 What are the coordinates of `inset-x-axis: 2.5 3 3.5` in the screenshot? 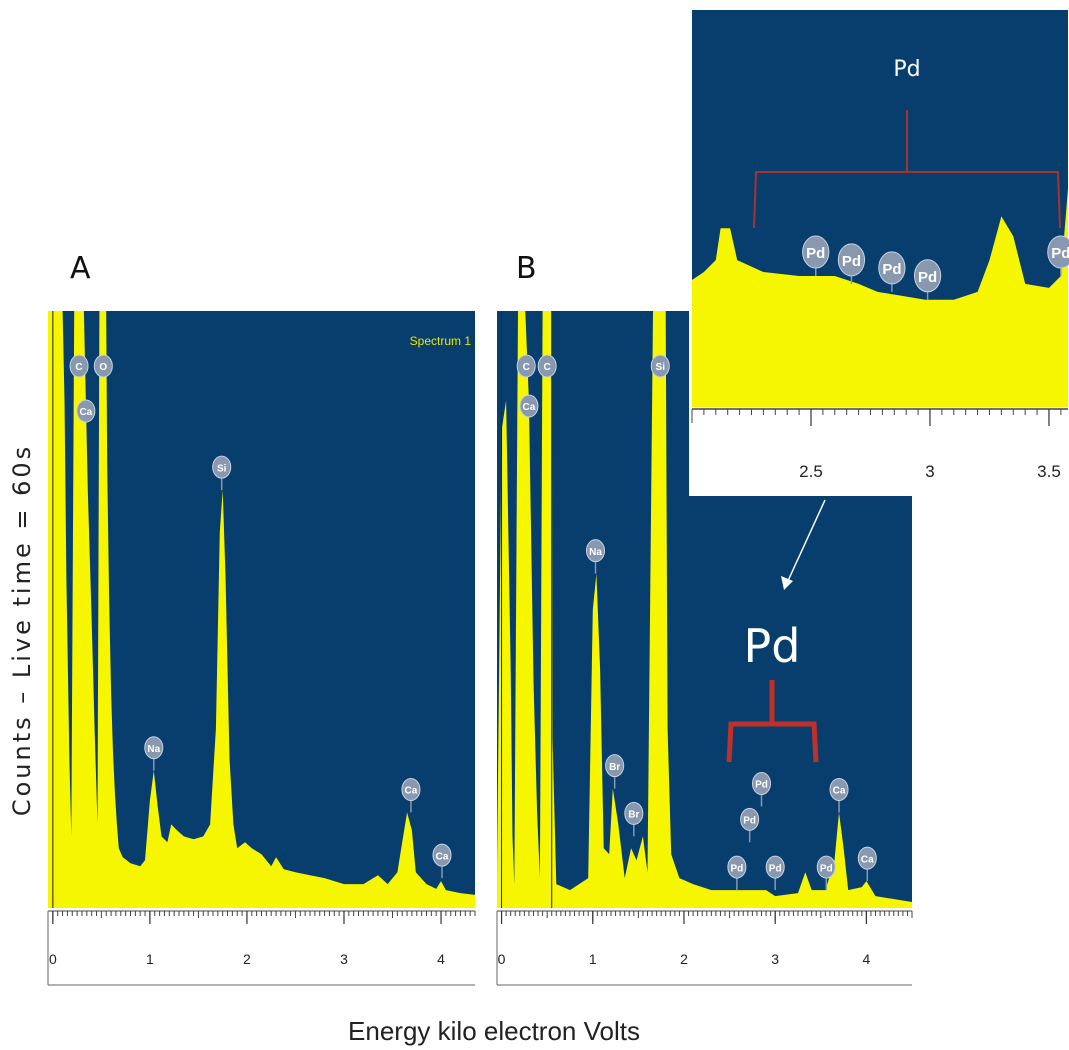 It's located at (879, 444).